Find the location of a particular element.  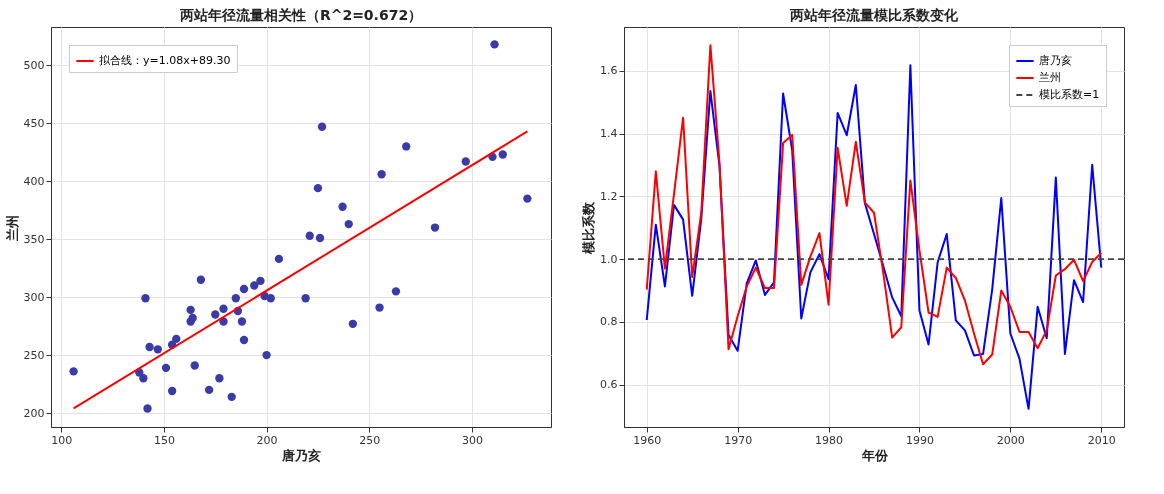

x-tick-label: 1970 is located at coordinates (738, 440).